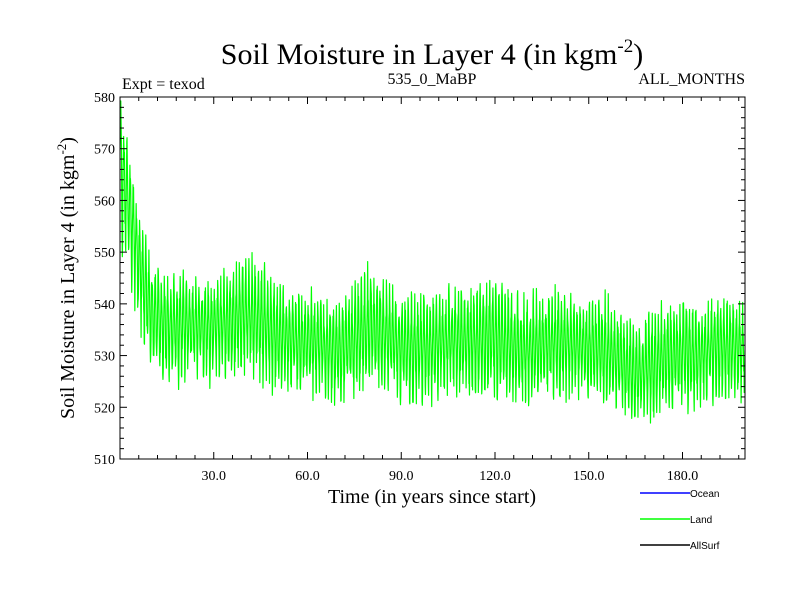 This screenshot has height=600, width=800. Describe the element at coordinates (163, 84) in the screenshot. I see `experiment-label: Expt = texod` at that location.